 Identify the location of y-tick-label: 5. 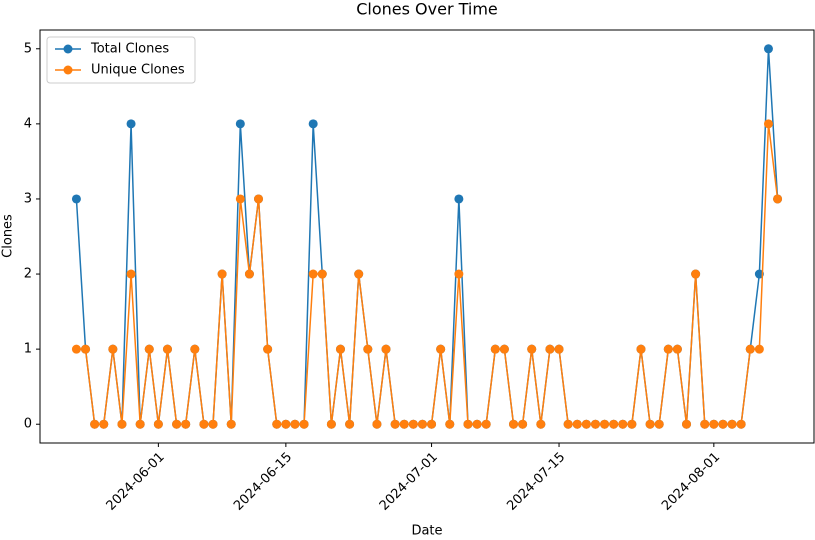
(28, 48).